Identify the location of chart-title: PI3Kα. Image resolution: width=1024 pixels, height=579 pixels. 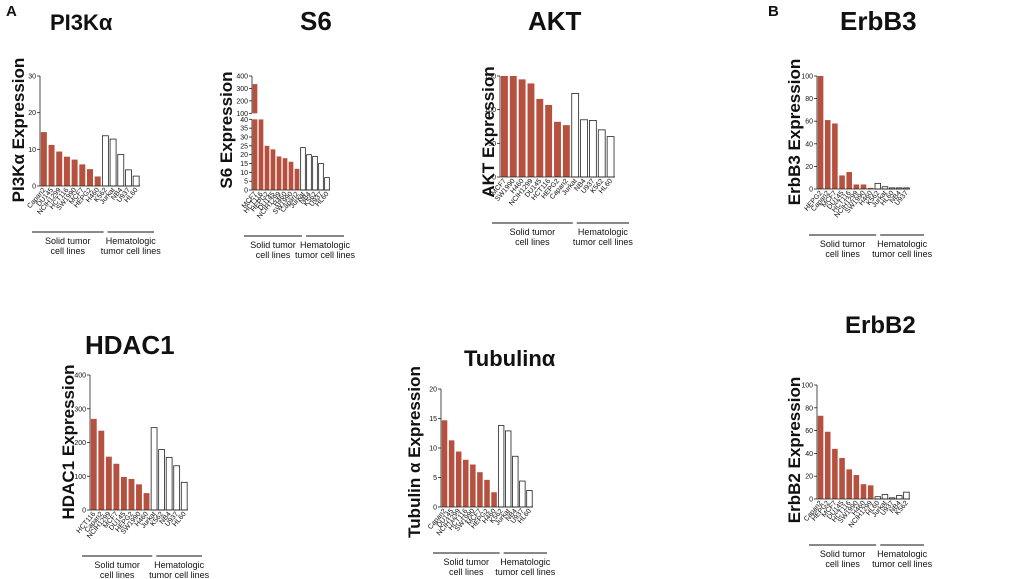
(81, 22).